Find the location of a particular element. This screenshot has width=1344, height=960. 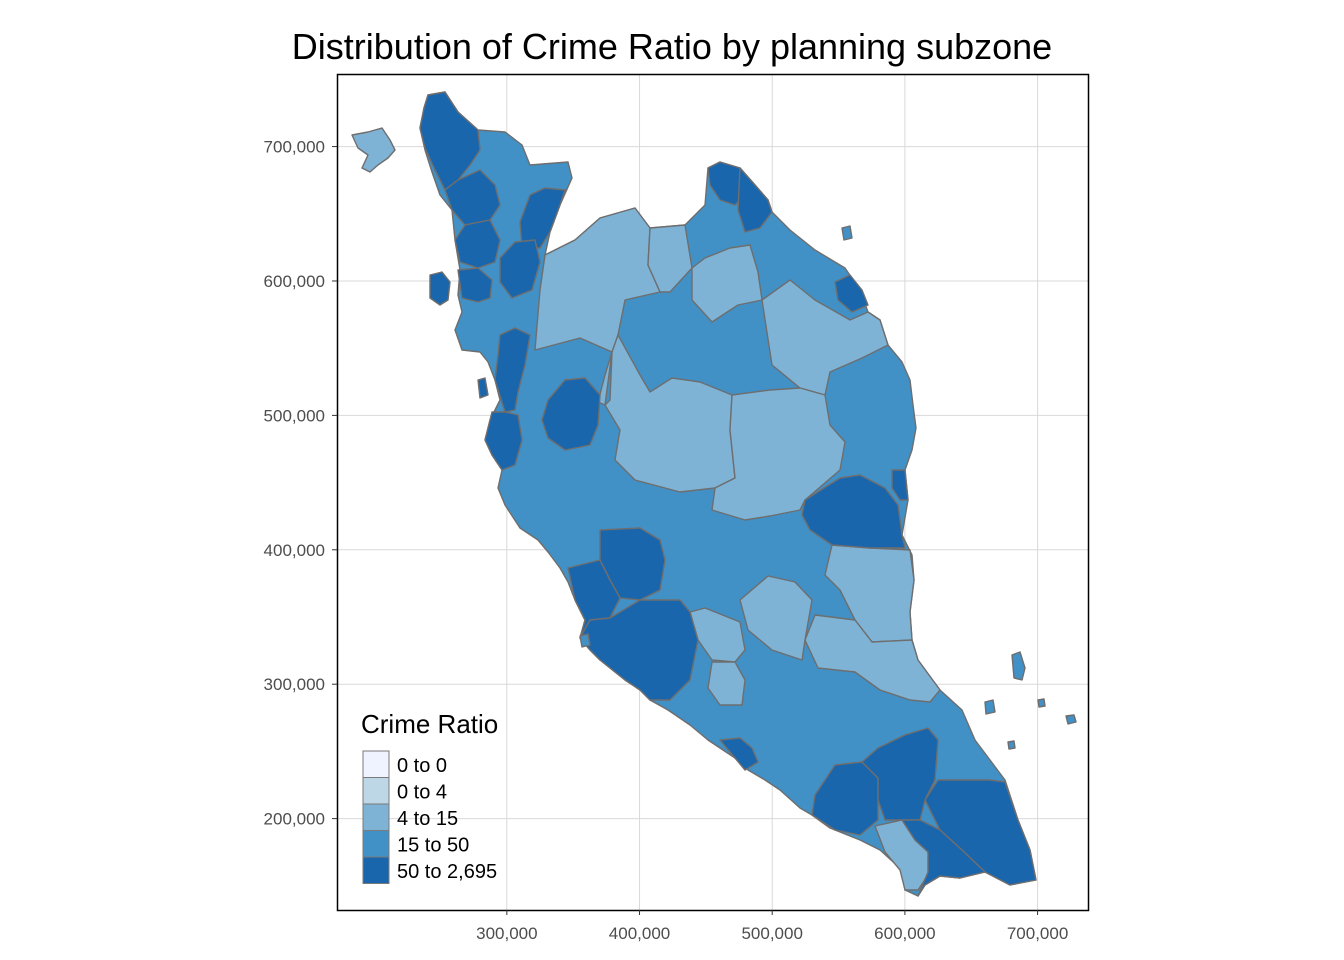

island-perak-coast is located at coordinates (585, 640).